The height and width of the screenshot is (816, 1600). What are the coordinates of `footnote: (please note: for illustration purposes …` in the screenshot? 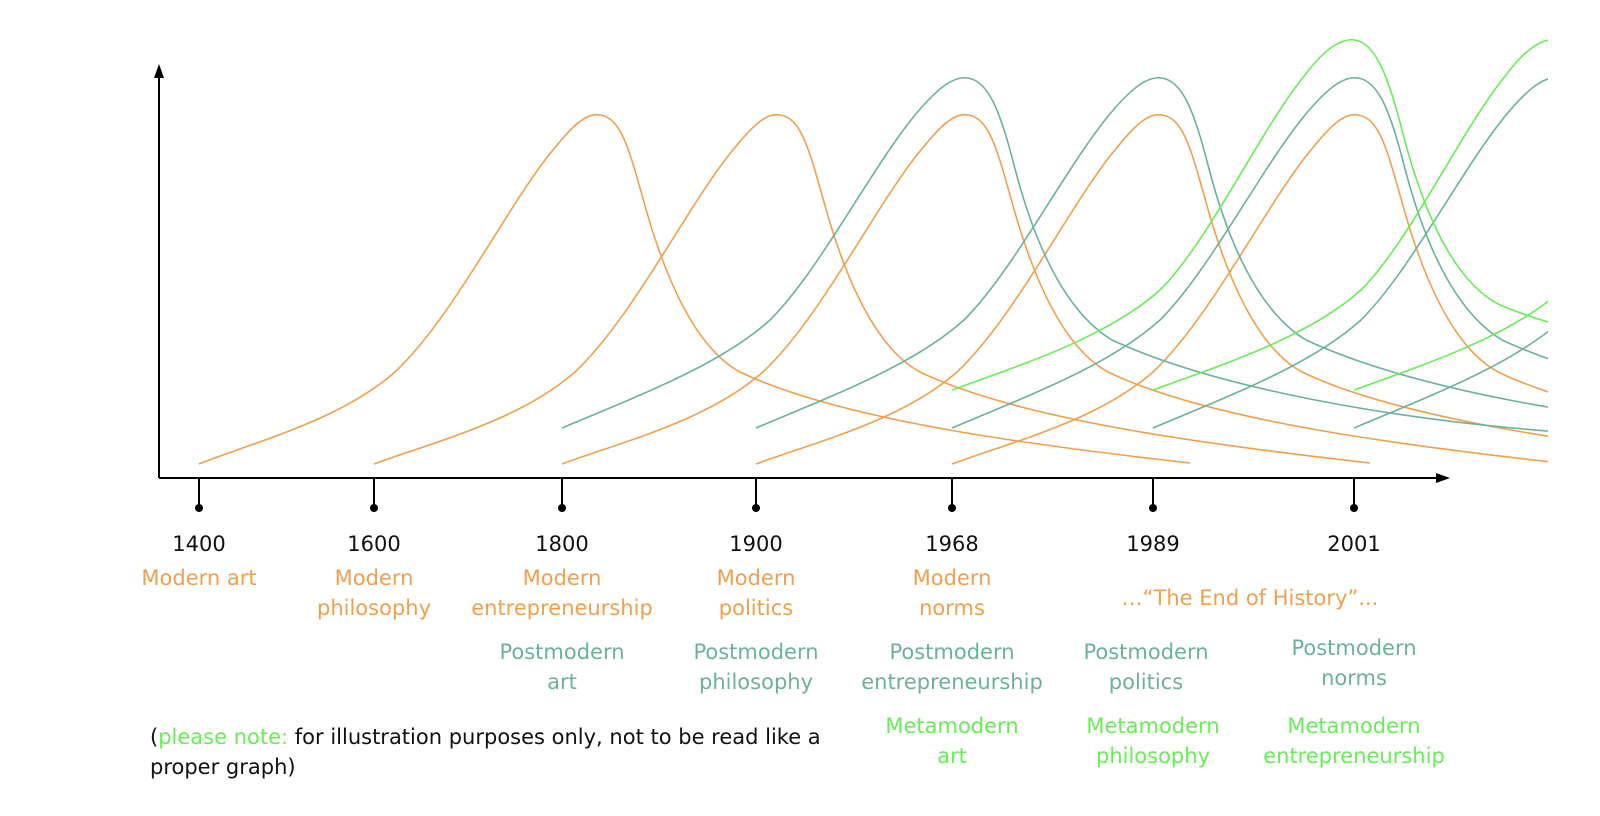 It's located at (485, 752).